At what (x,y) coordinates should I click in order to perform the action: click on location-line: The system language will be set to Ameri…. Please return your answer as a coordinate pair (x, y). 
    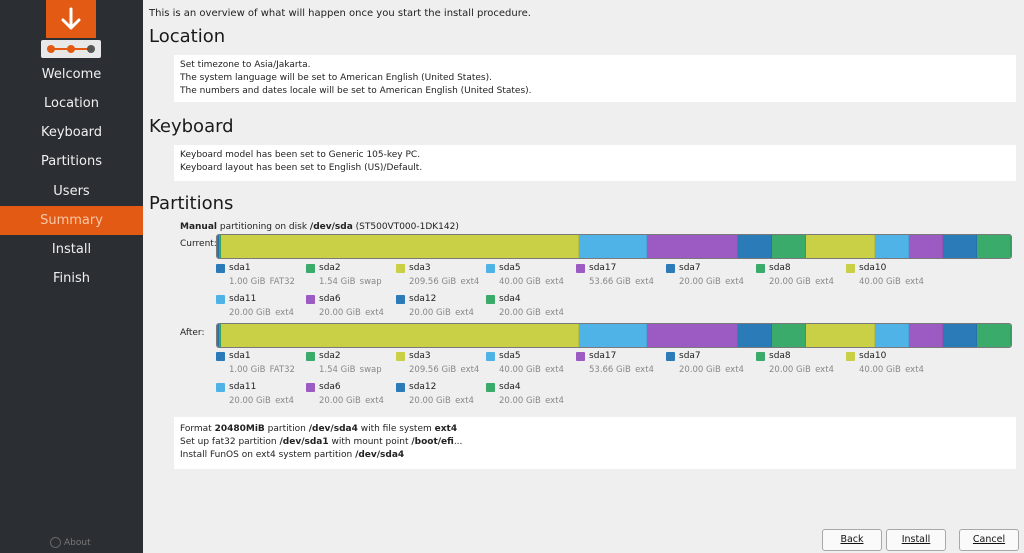
    Looking at the image, I should click on (336, 78).